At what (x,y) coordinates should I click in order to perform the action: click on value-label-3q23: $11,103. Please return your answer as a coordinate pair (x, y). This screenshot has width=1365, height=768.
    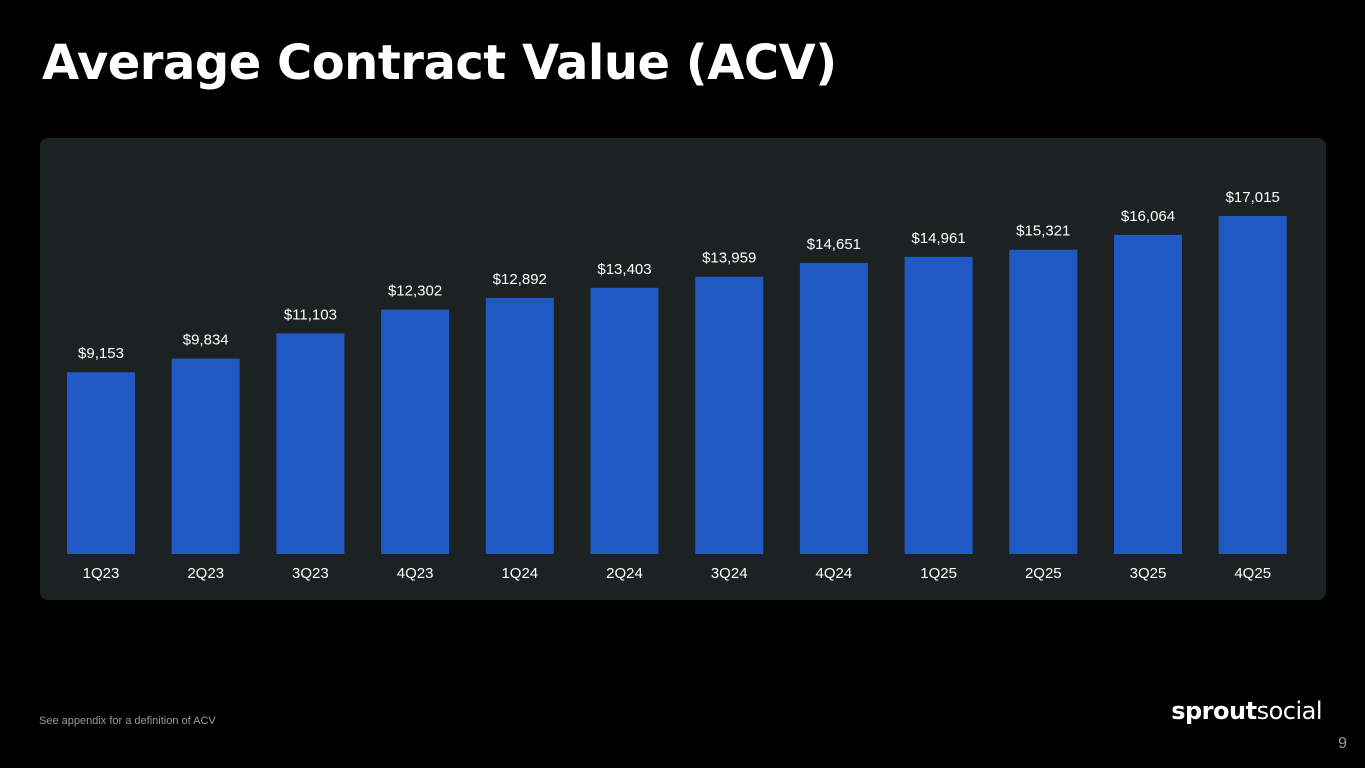
    Looking at the image, I should click on (310, 314).